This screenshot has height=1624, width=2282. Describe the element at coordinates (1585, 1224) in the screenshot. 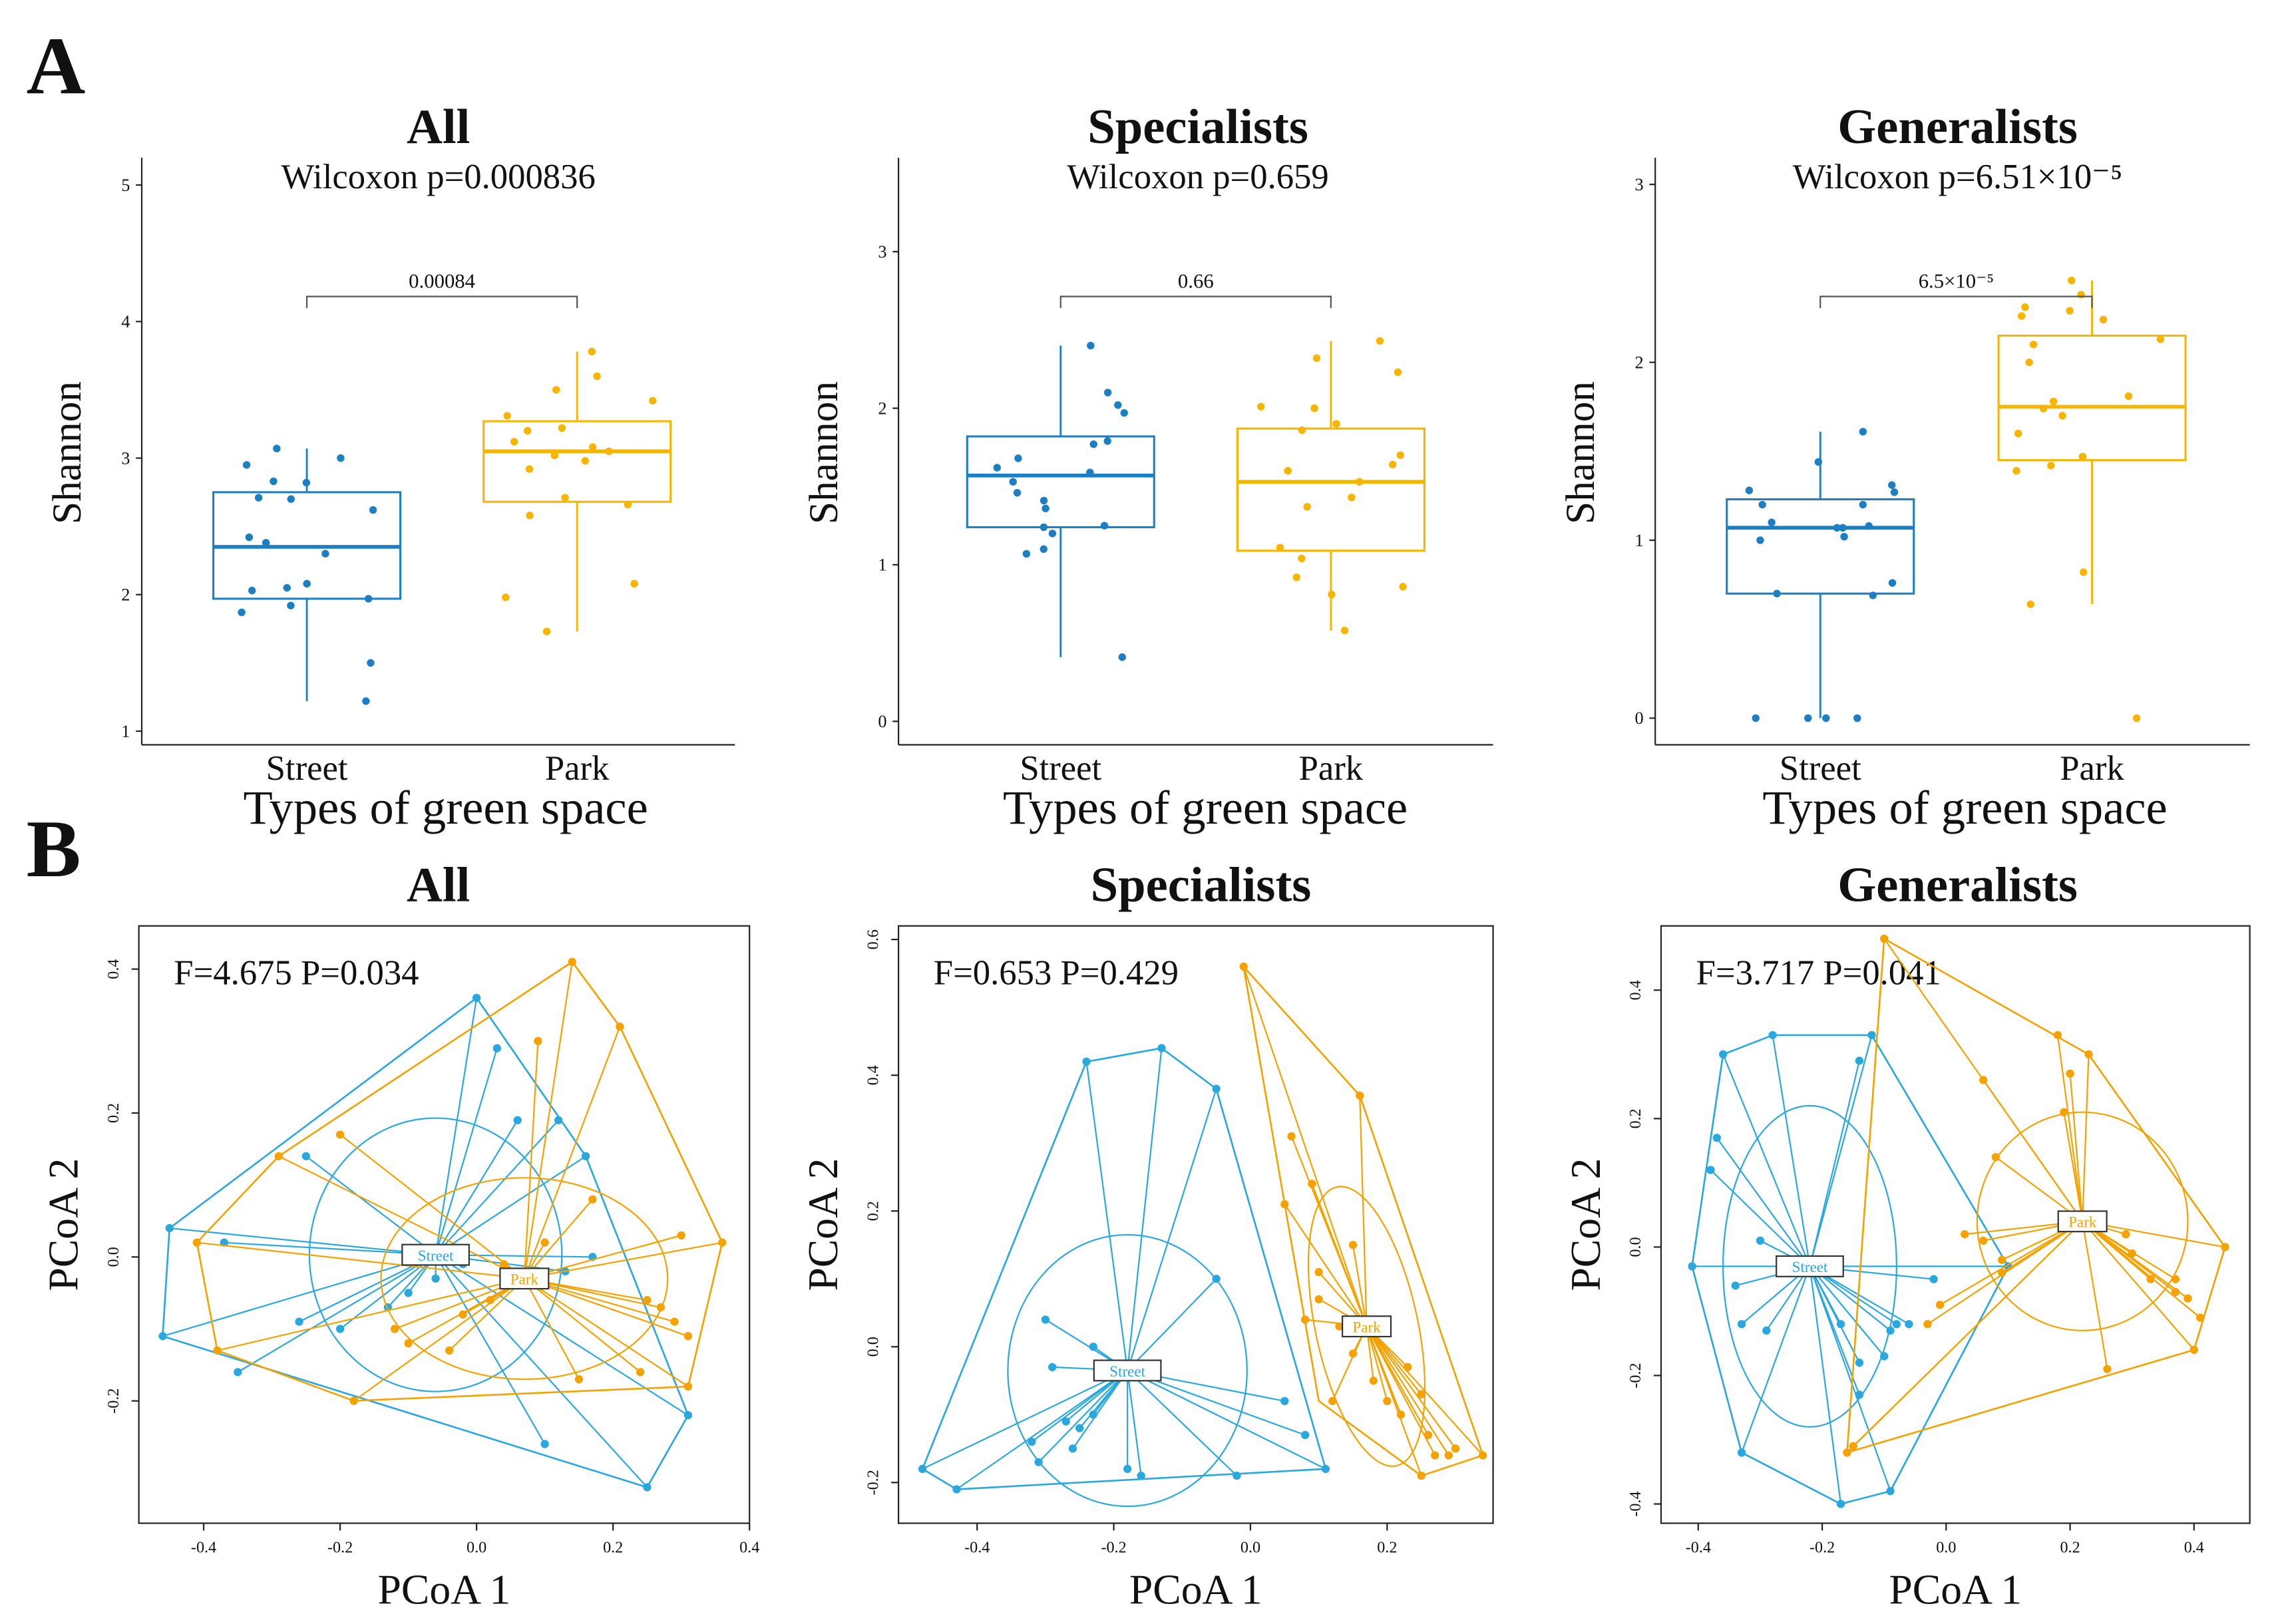

I see `y-axis-label: PCoA 2` at that location.